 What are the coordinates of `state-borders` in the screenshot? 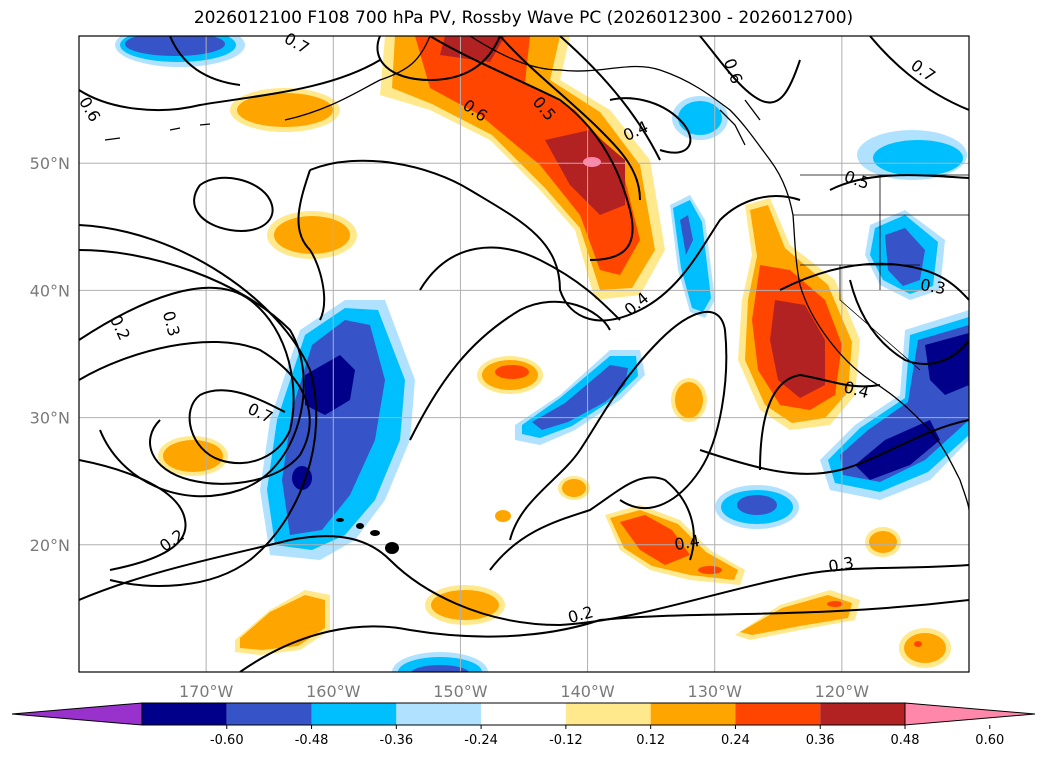 It's located at (881, 272).